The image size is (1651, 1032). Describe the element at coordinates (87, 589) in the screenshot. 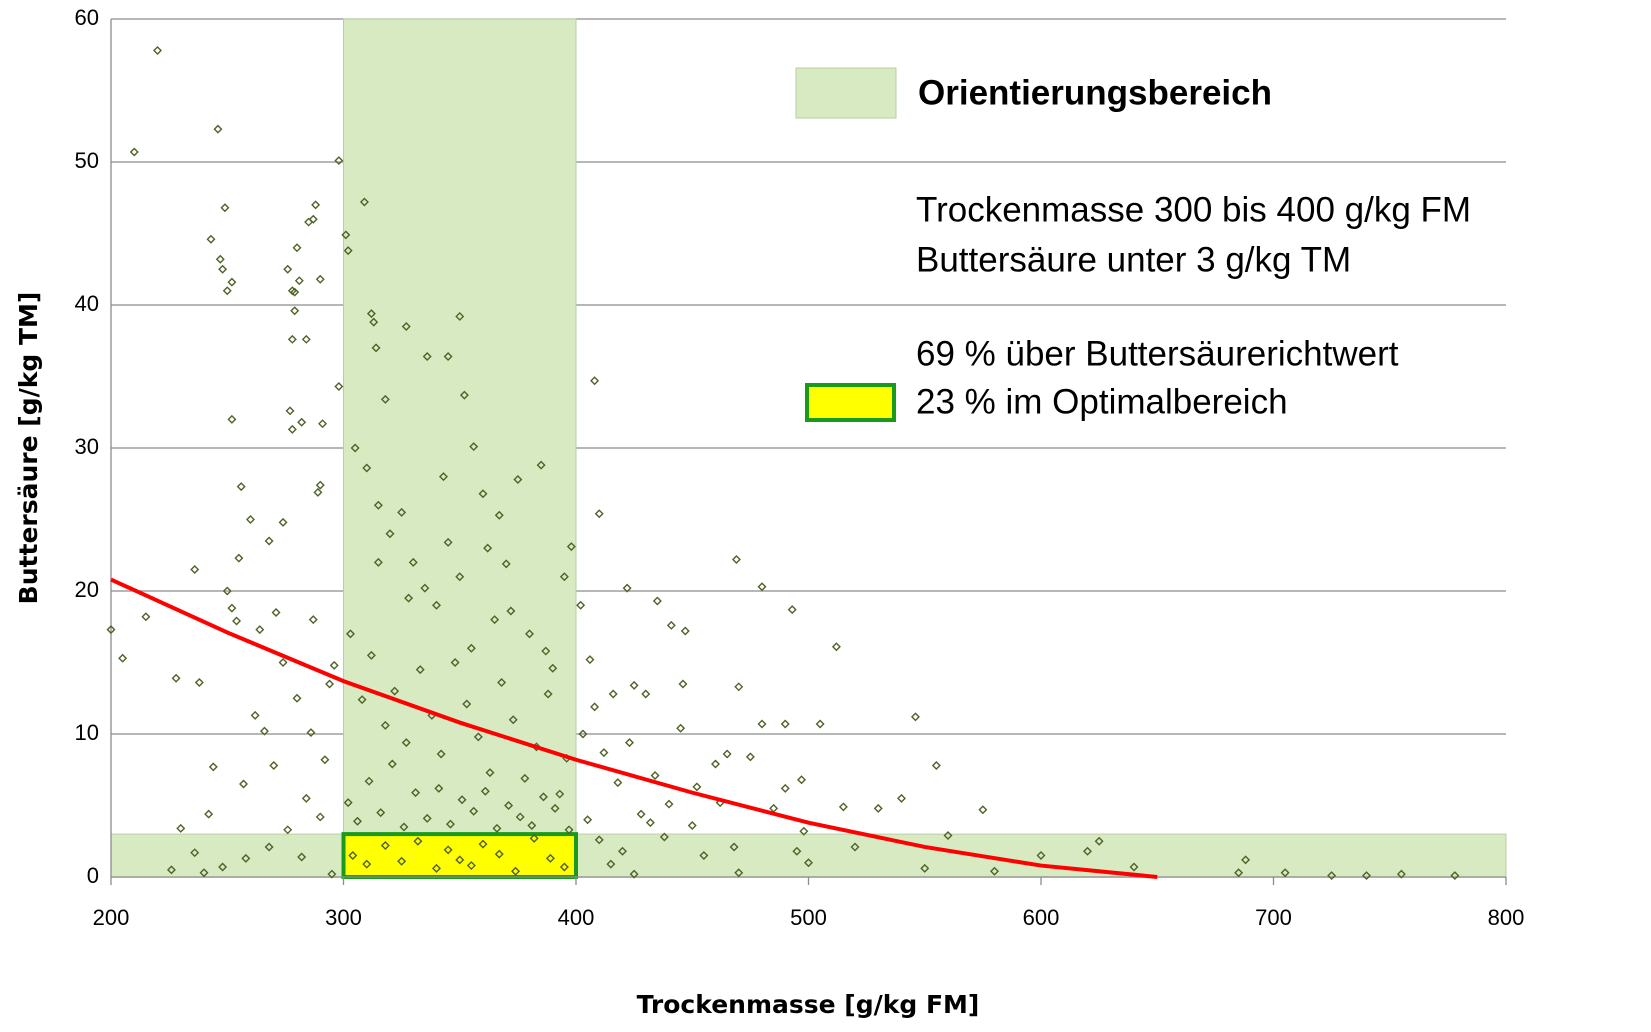

I see `y-tick-label: 20` at that location.